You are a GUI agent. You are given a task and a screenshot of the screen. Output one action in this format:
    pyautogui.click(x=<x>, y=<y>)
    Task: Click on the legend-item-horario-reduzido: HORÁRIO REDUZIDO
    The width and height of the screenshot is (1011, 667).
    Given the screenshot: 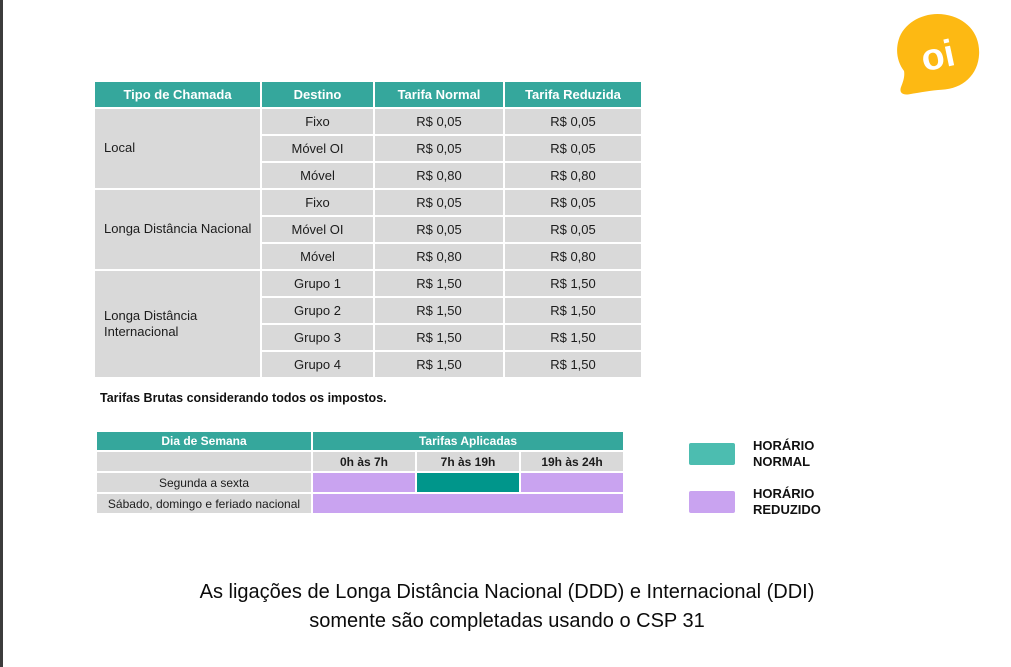 What is the action you would take?
    pyautogui.click(x=767, y=501)
    